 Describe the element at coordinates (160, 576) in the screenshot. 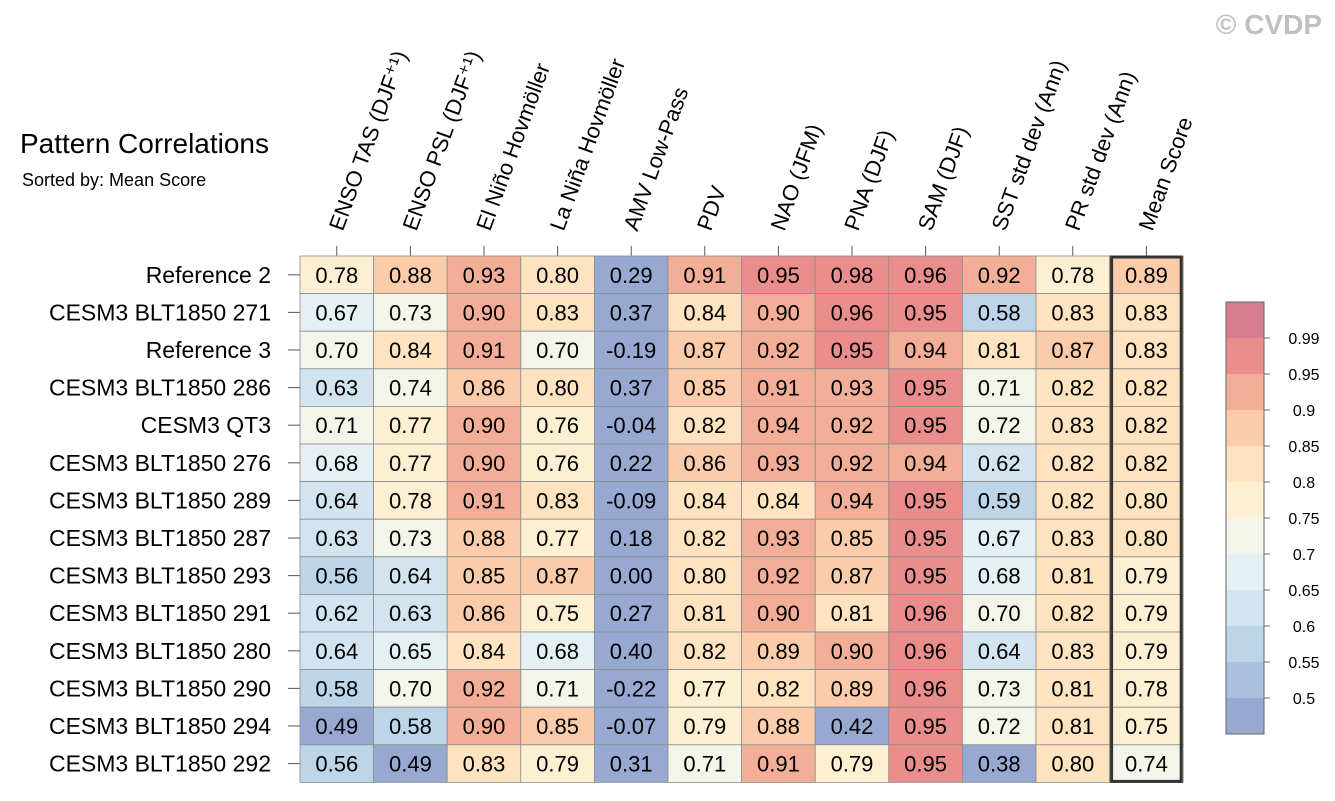

I see `row-label: CESM3 BLT1850 293` at that location.